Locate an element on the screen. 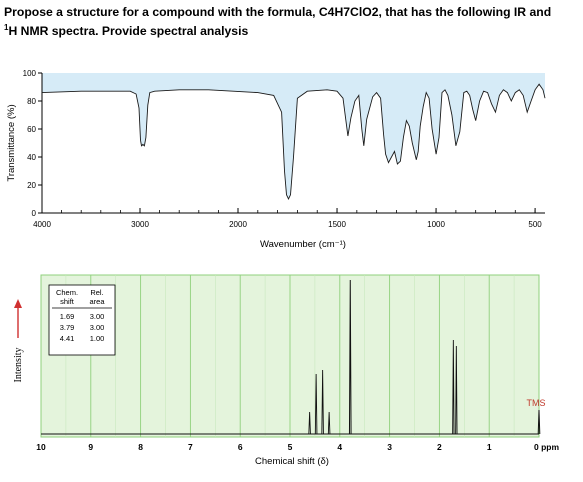  nmr-y-axis-label: Intensity is located at coordinates (18, 365).